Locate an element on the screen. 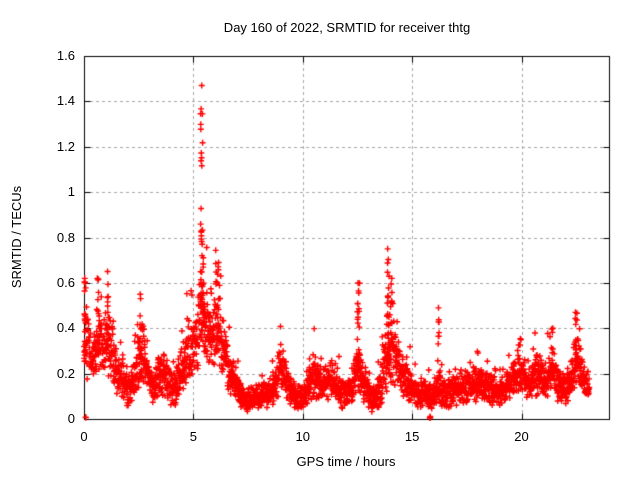 Image resolution: width=640 pixels, height=480 pixels. y-tick-label: 0.6 is located at coordinates (65, 282).